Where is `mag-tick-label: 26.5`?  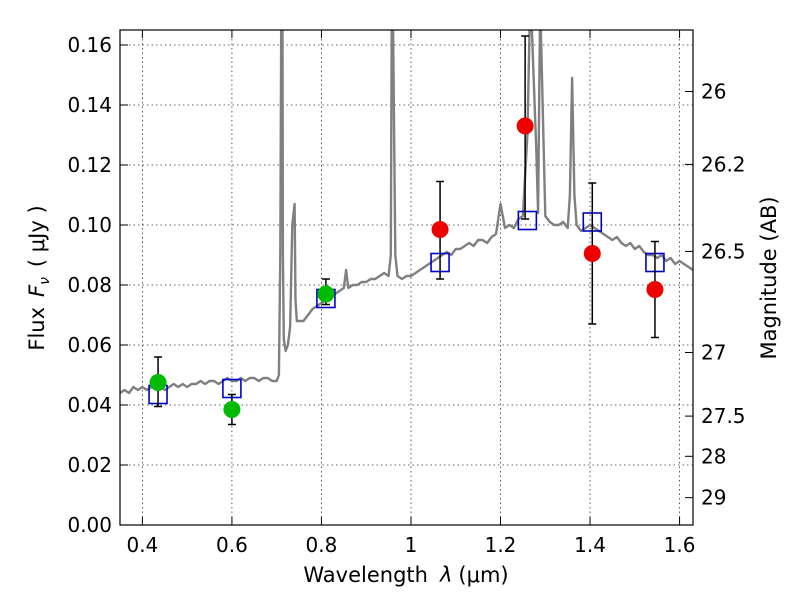
mag-tick-label: 26.5 is located at coordinates (723, 251).